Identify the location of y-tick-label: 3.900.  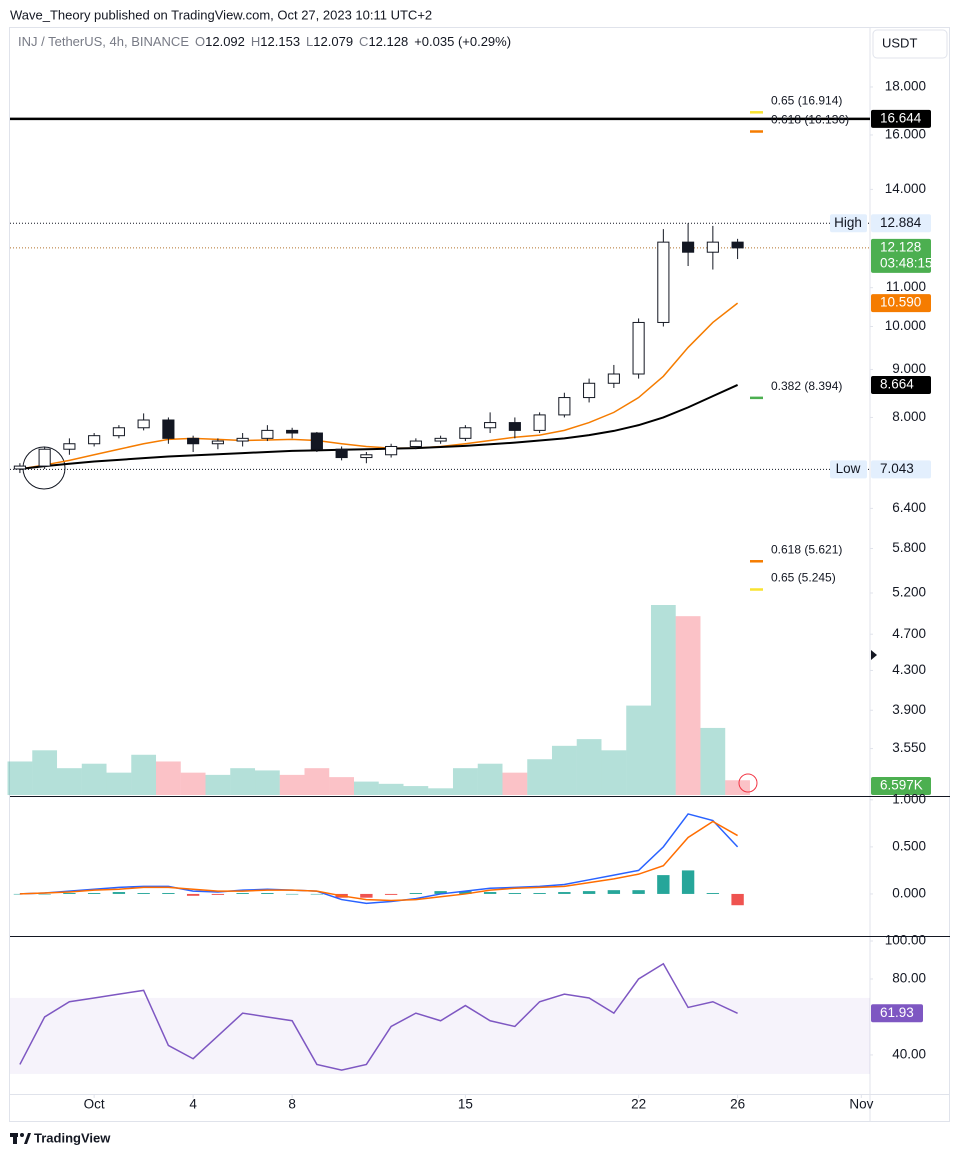
(909, 709).